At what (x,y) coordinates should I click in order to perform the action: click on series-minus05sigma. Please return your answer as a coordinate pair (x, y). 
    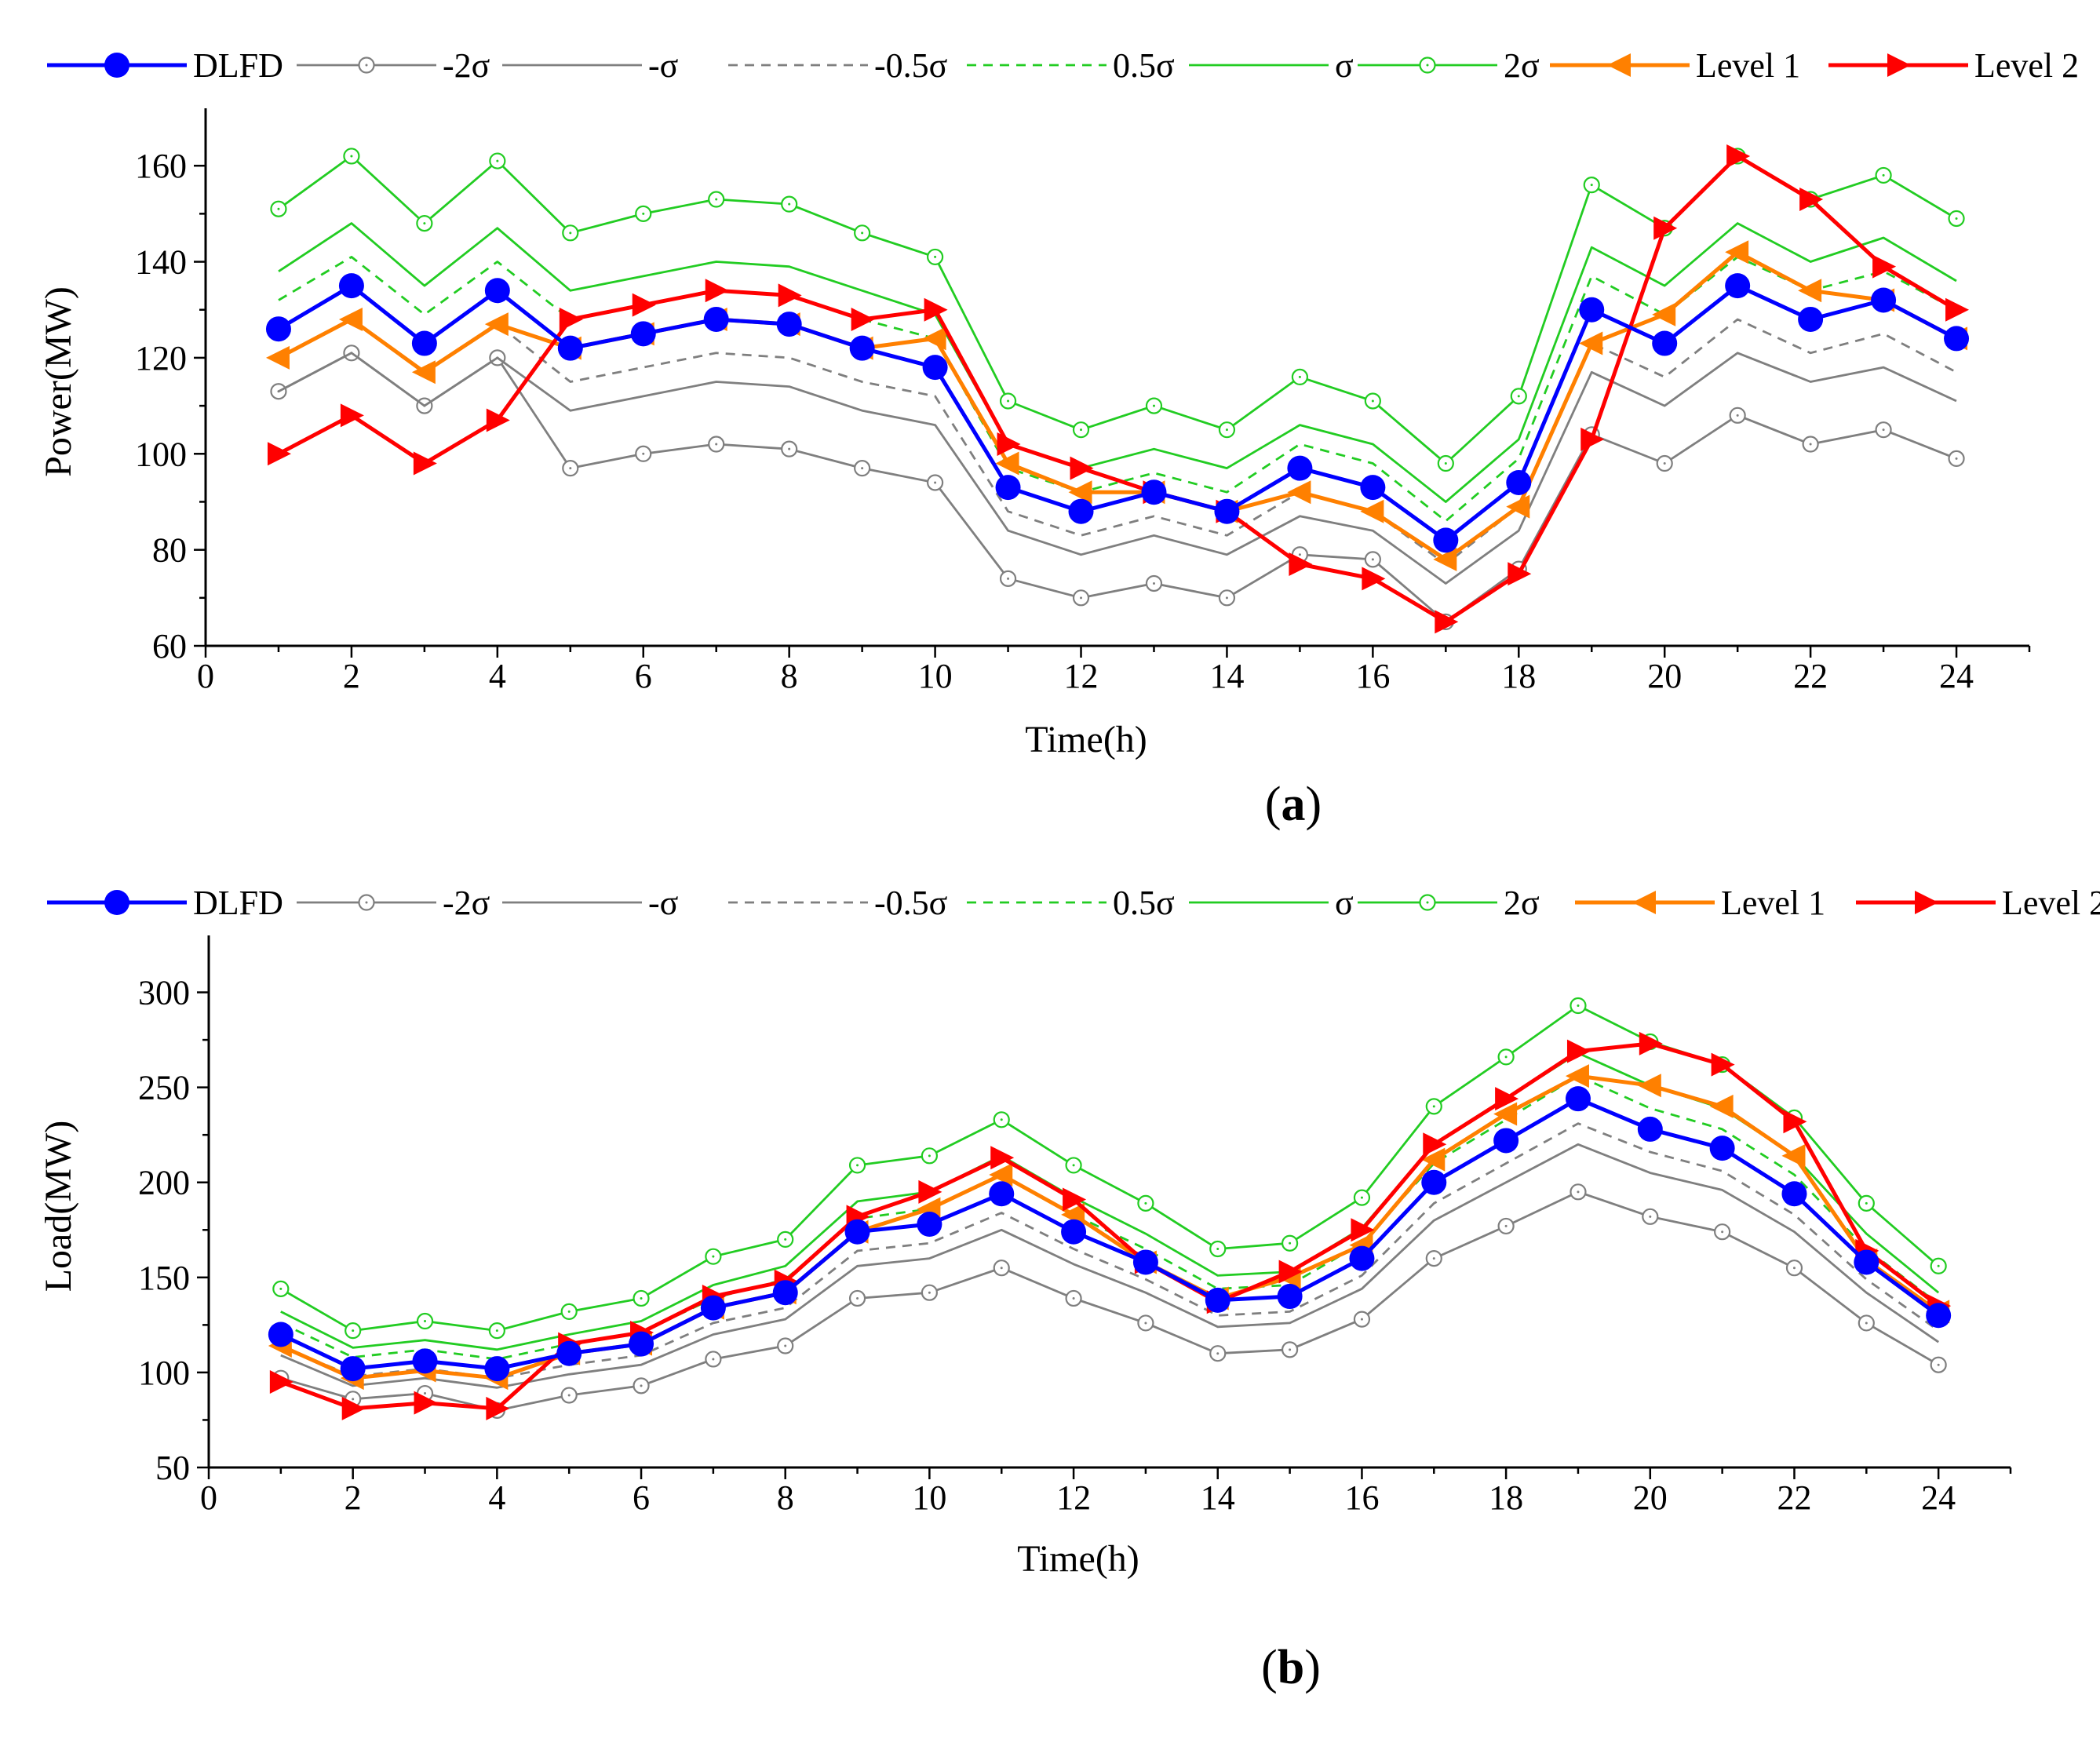
    Looking at the image, I should click on (1117, 442).